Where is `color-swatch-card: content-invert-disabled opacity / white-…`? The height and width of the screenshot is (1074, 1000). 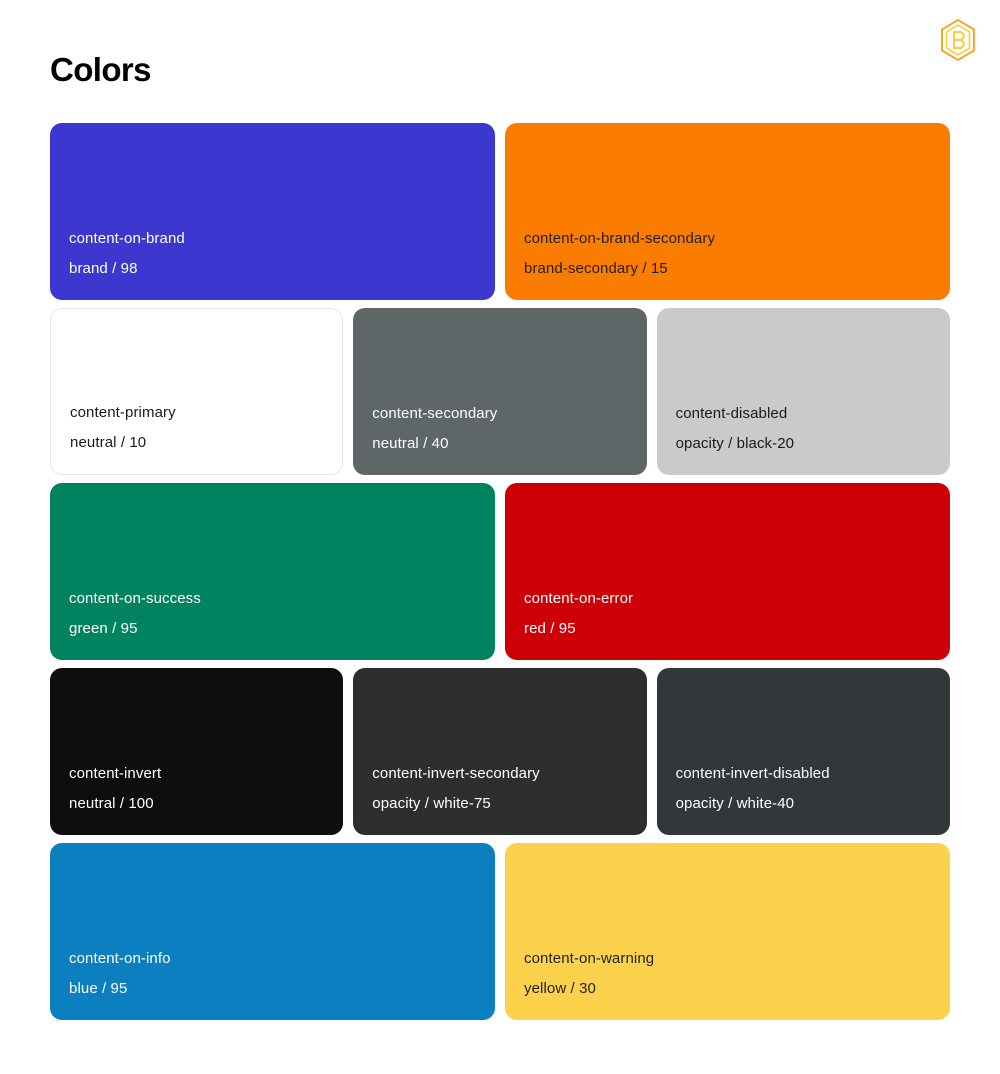
color-swatch-card: content-invert-disabled opacity / white-… is located at coordinates (803, 751).